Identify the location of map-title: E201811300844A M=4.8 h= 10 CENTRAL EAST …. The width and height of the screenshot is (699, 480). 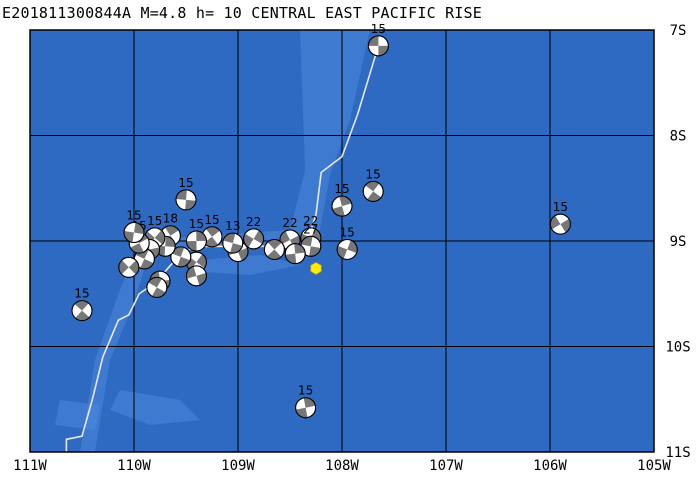
(242, 13).